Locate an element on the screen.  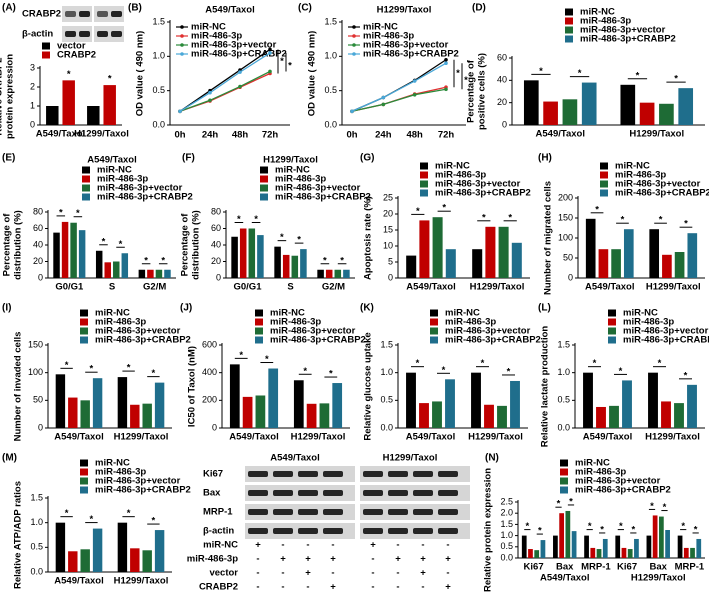
chart-title: A549/Taxol is located at coordinates (229, 10).